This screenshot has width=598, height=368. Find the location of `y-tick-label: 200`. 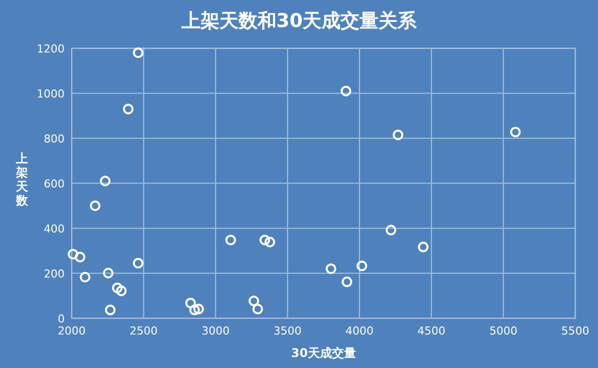

y-tick-label: 200 is located at coordinates (54, 273).